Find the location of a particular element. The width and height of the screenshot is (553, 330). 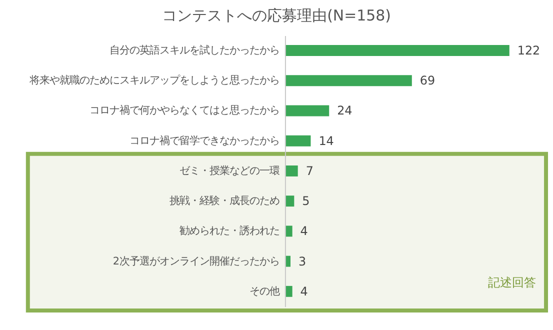

data-label: 3 is located at coordinates (302, 261).